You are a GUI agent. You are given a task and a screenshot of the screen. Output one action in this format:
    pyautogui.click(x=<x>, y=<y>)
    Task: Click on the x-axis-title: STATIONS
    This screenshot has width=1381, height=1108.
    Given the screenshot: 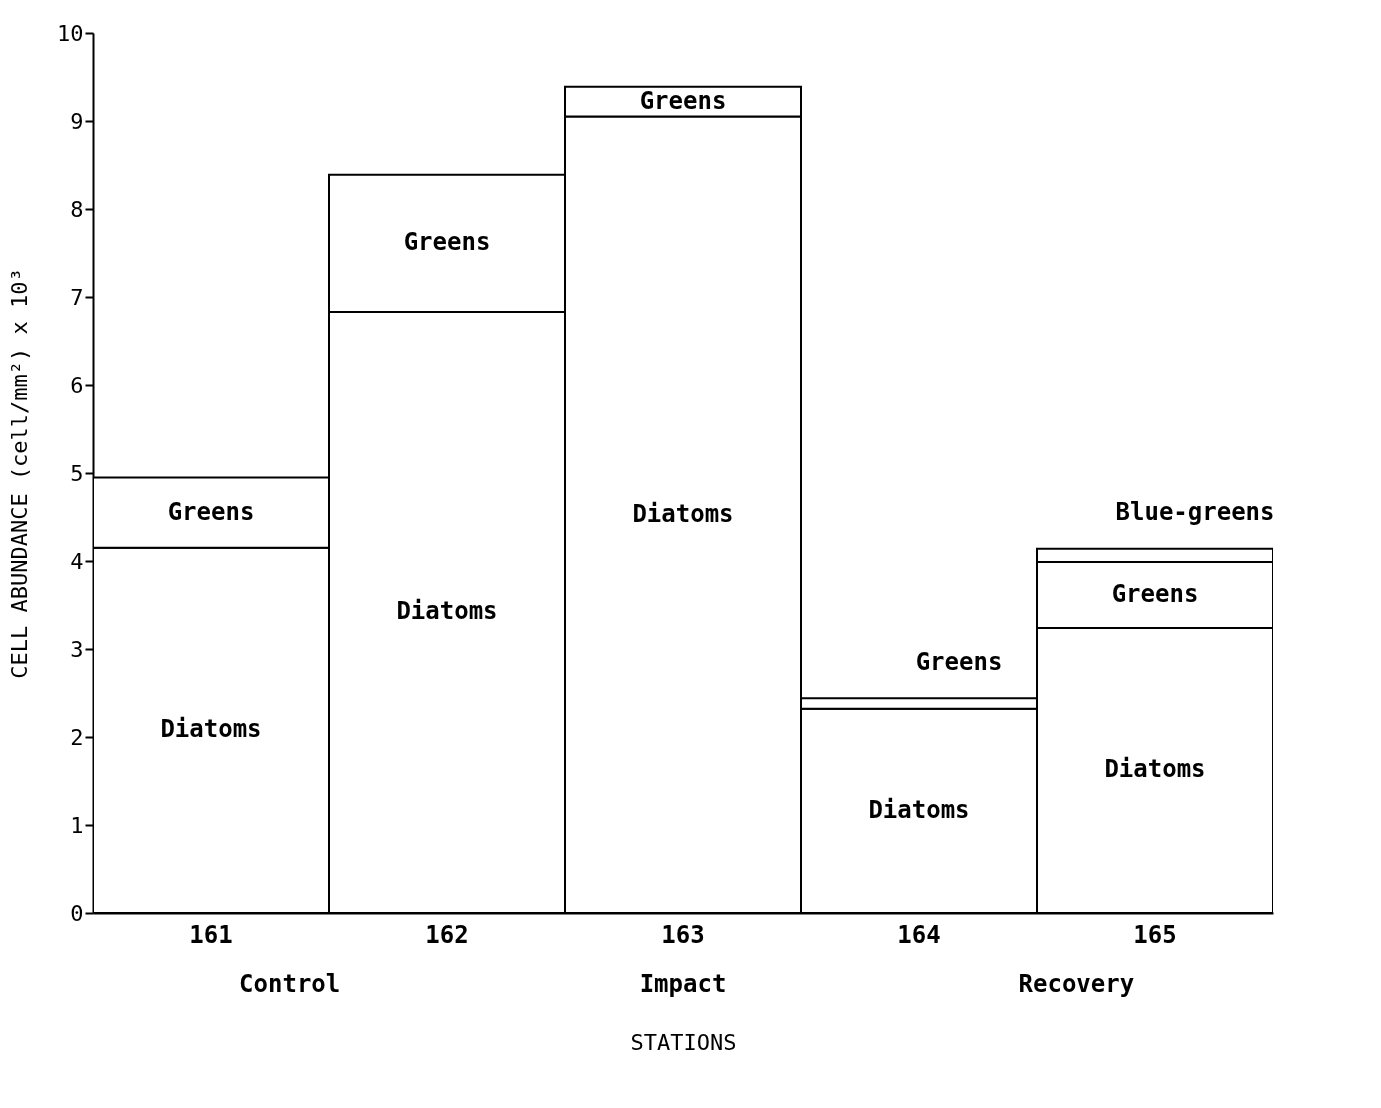 What is the action you would take?
    pyautogui.click(x=683, y=1042)
    